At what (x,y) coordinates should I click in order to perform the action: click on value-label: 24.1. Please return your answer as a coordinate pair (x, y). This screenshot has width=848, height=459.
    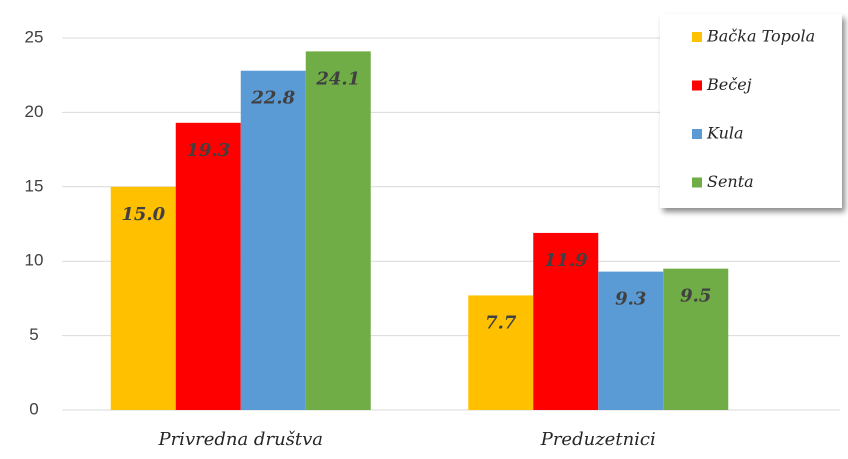
    Looking at the image, I should click on (337, 78).